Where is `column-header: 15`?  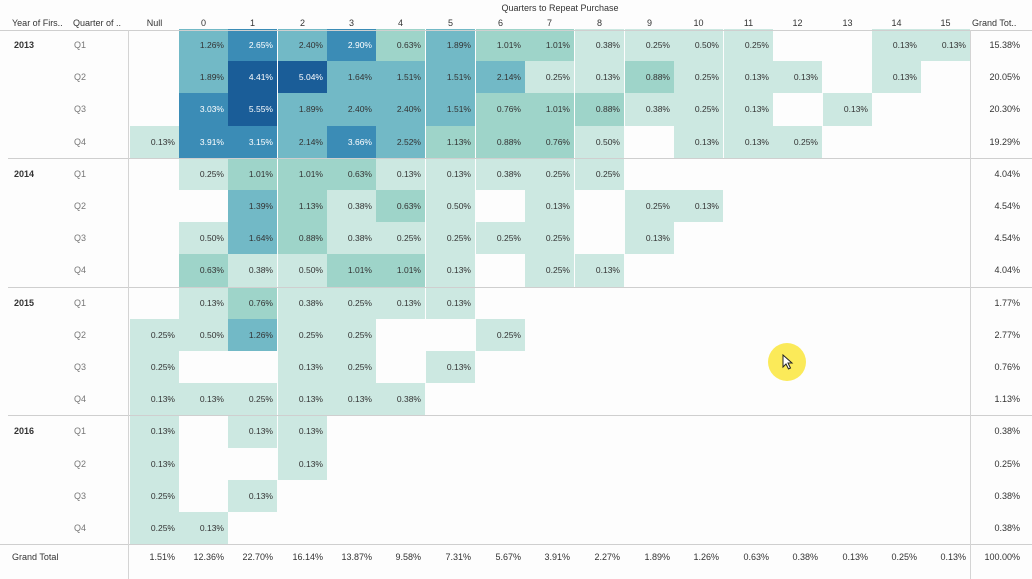
column-header: 15 is located at coordinates (945, 23).